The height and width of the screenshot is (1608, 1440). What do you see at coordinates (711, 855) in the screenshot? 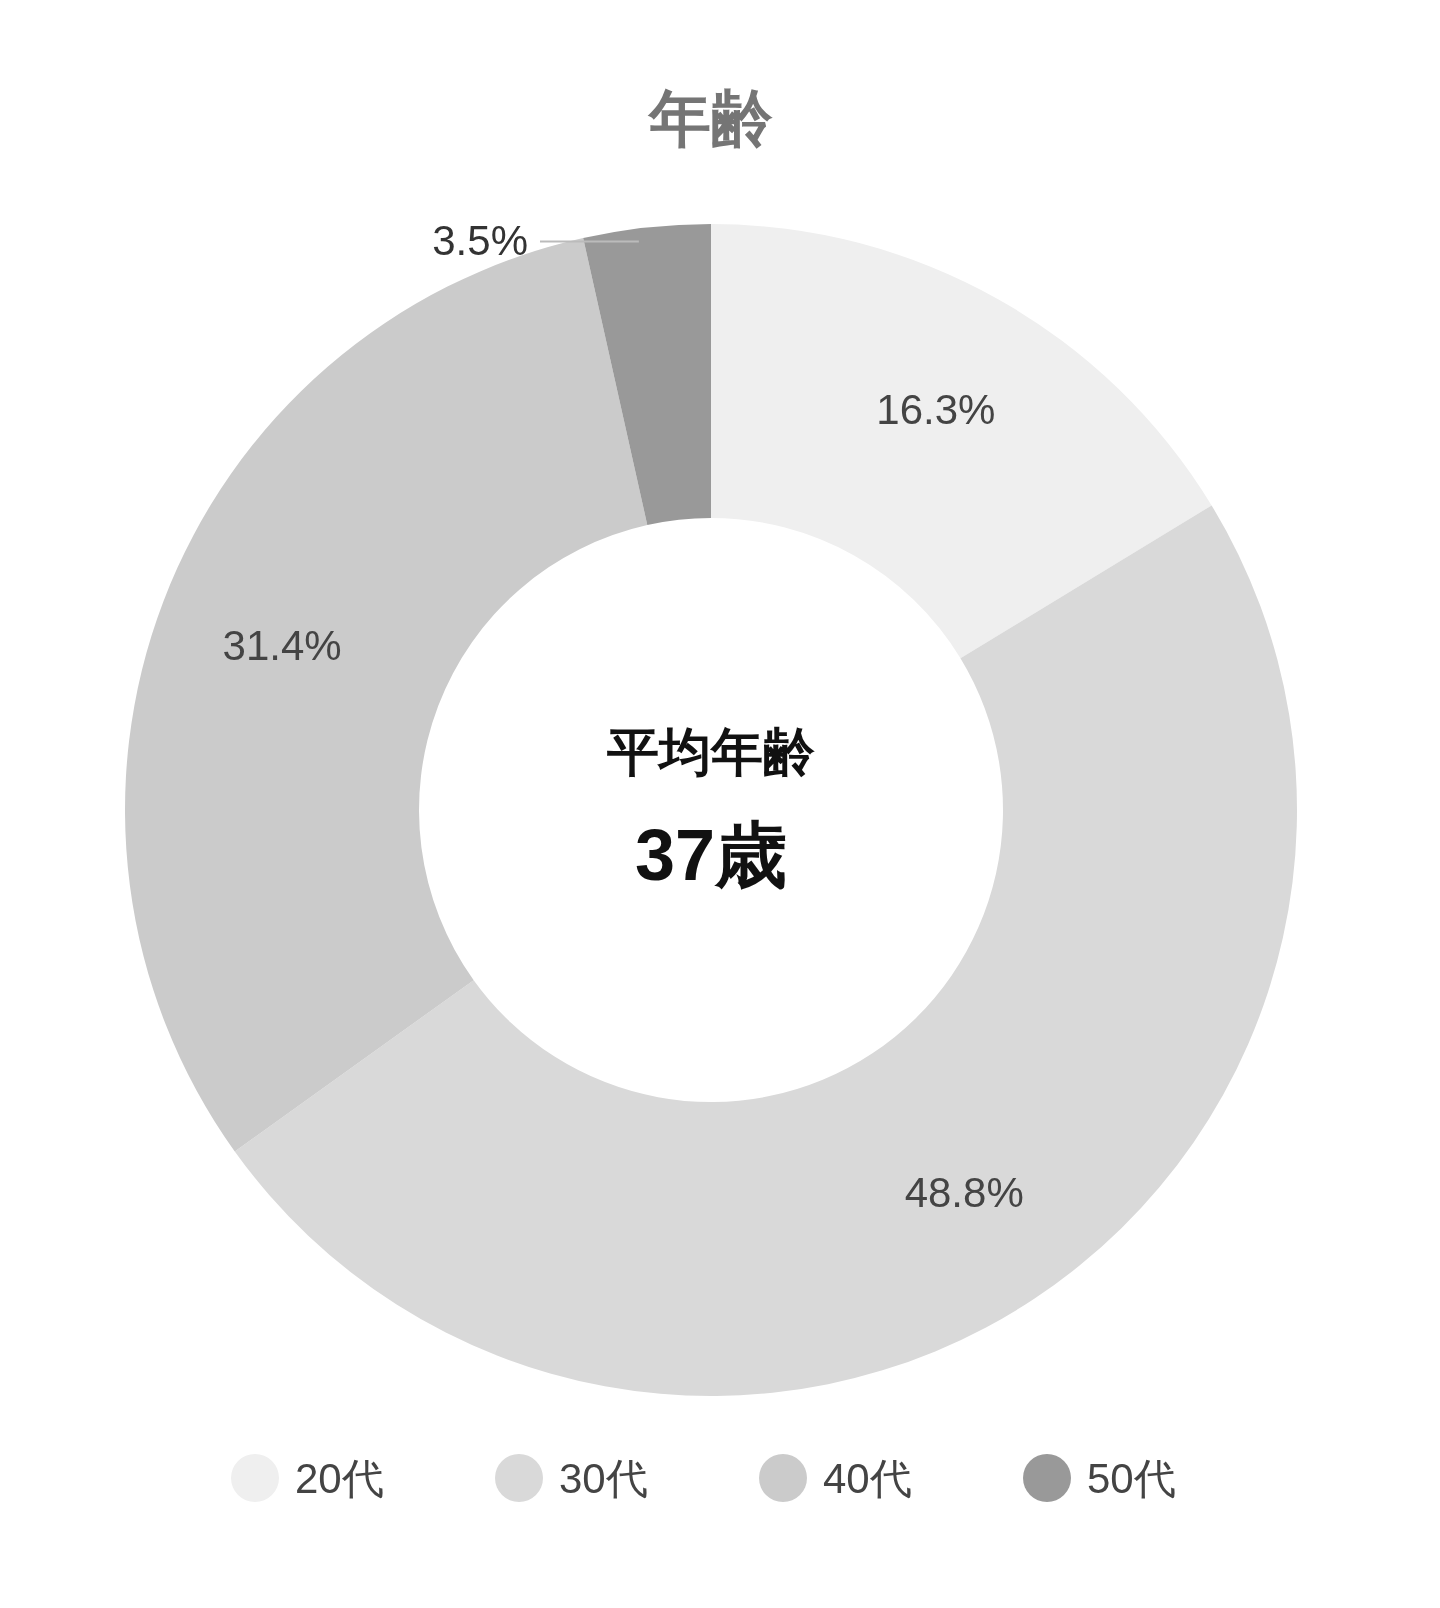
I see `annotation: 37歳` at bounding box center [711, 855].